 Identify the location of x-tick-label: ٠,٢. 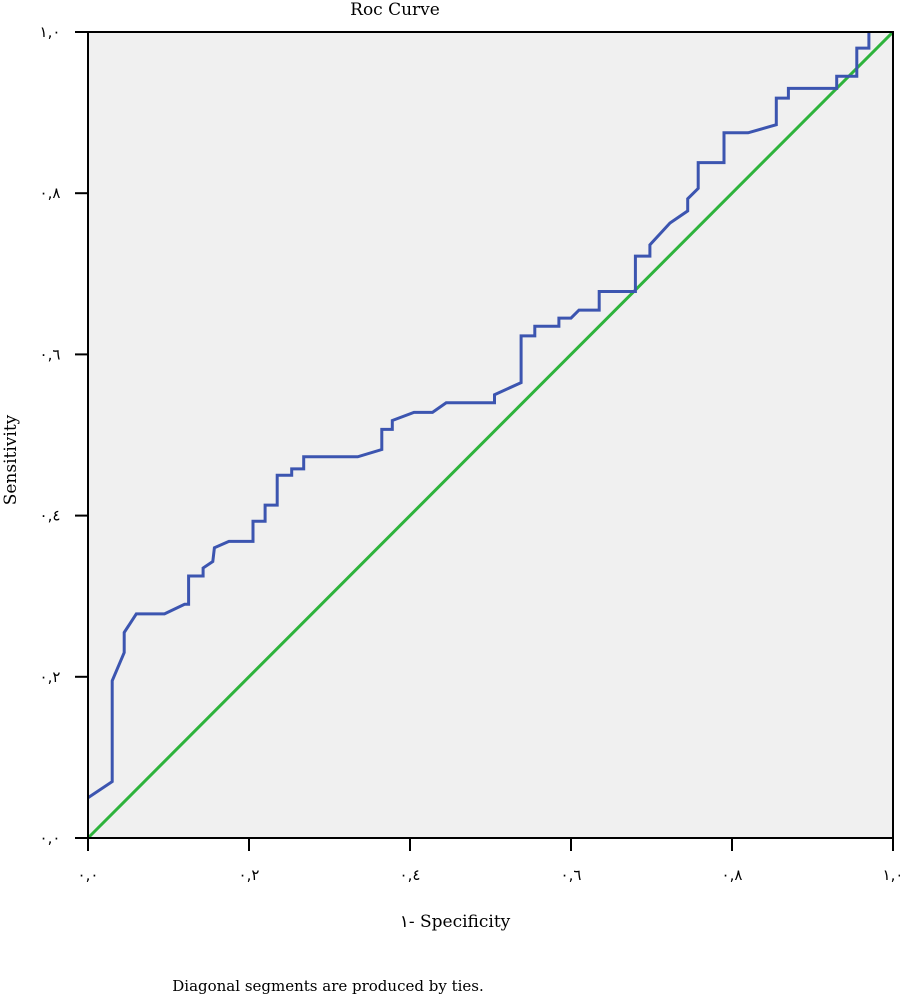
(249, 875).